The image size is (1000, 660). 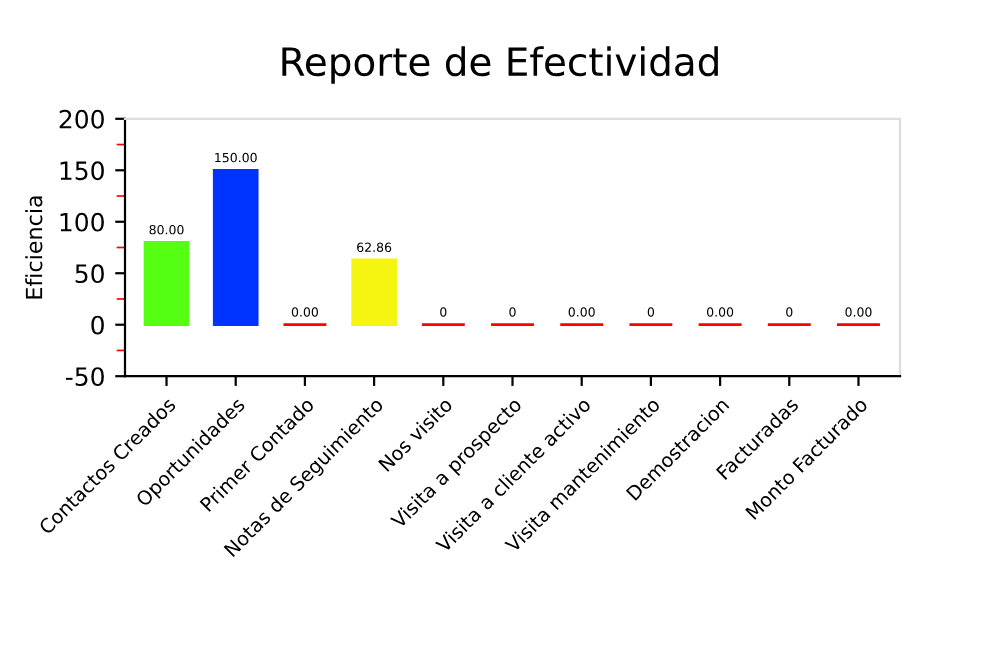 I want to click on y-tick-label: 50, so click(x=89, y=274).